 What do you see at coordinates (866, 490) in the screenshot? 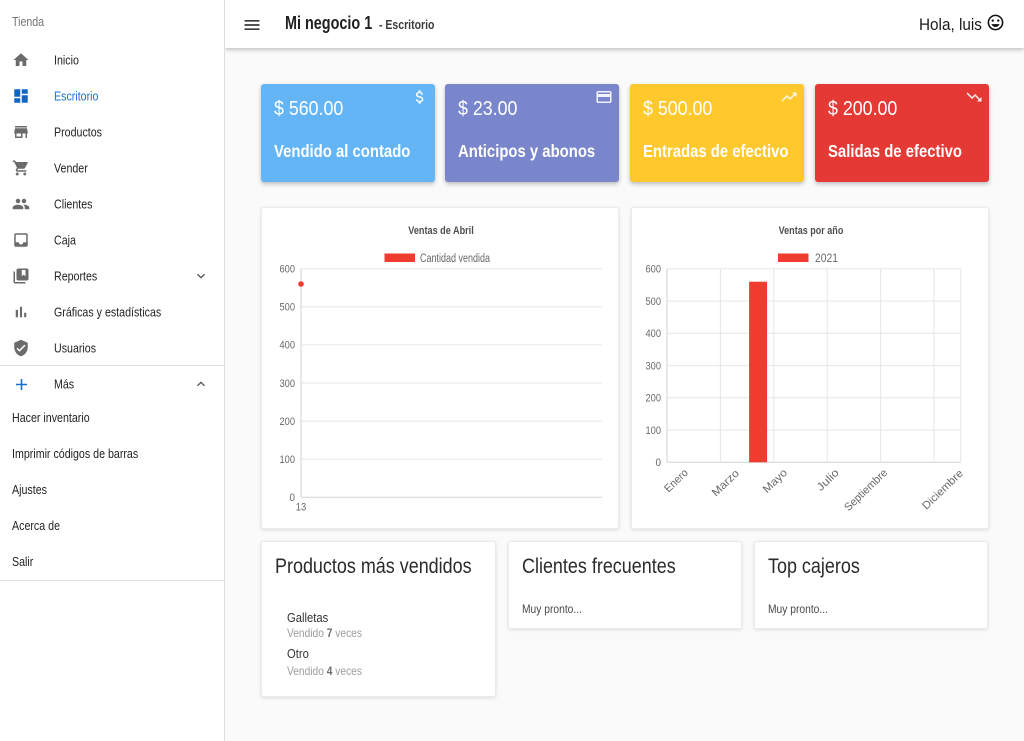
I see `svg-text: Septiembre` at bounding box center [866, 490].